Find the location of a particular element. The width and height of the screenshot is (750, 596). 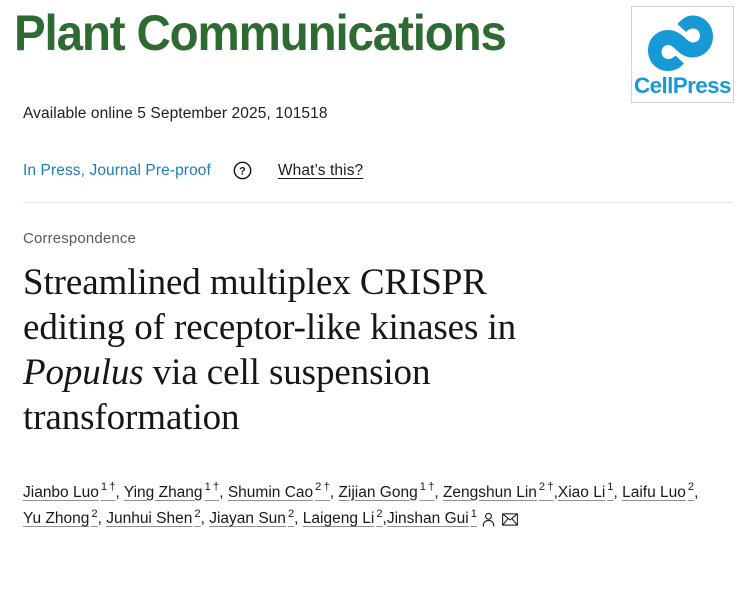

author-name: Xiao Li is located at coordinates (581, 492).